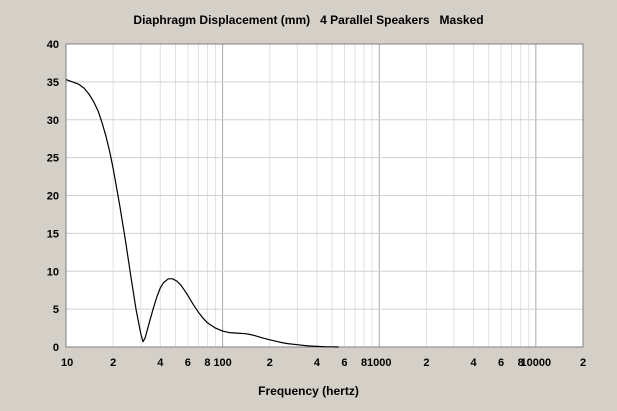  Describe the element at coordinates (56, 310) in the screenshot. I see `y-tick-label: 5` at that location.